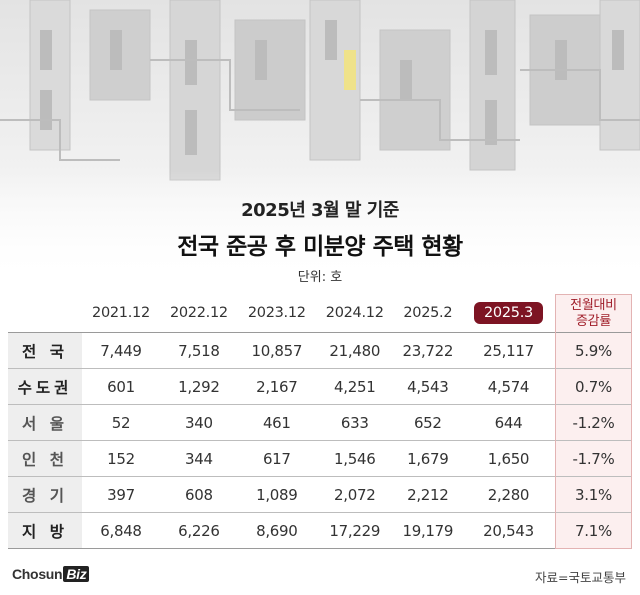 The height and width of the screenshot is (595, 640). What do you see at coordinates (277, 494) in the screenshot?
I see `table-cell: 1,089` at bounding box center [277, 494].